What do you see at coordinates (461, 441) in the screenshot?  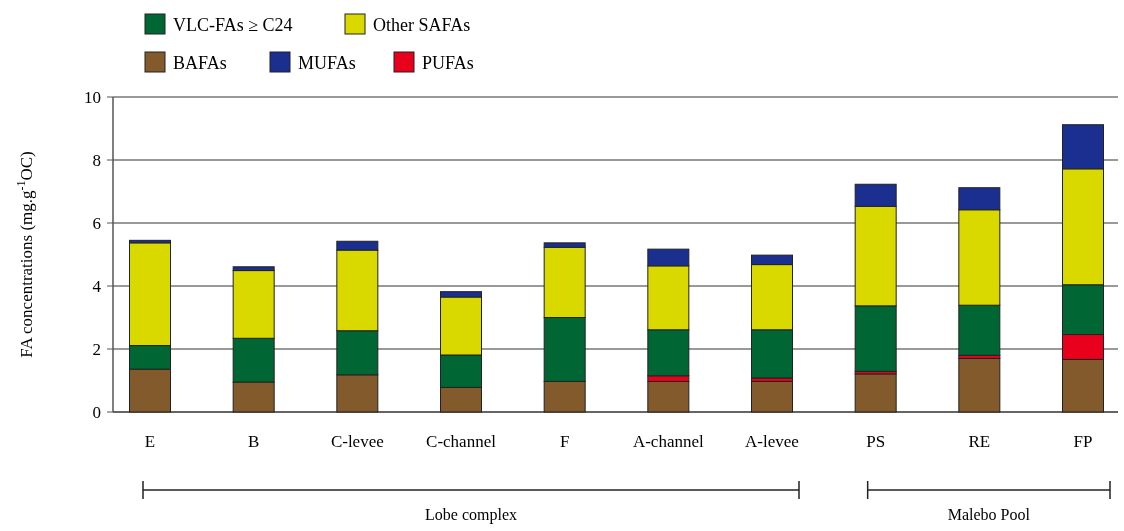 I see `x-tick-label: C-channel` at bounding box center [461, 441].